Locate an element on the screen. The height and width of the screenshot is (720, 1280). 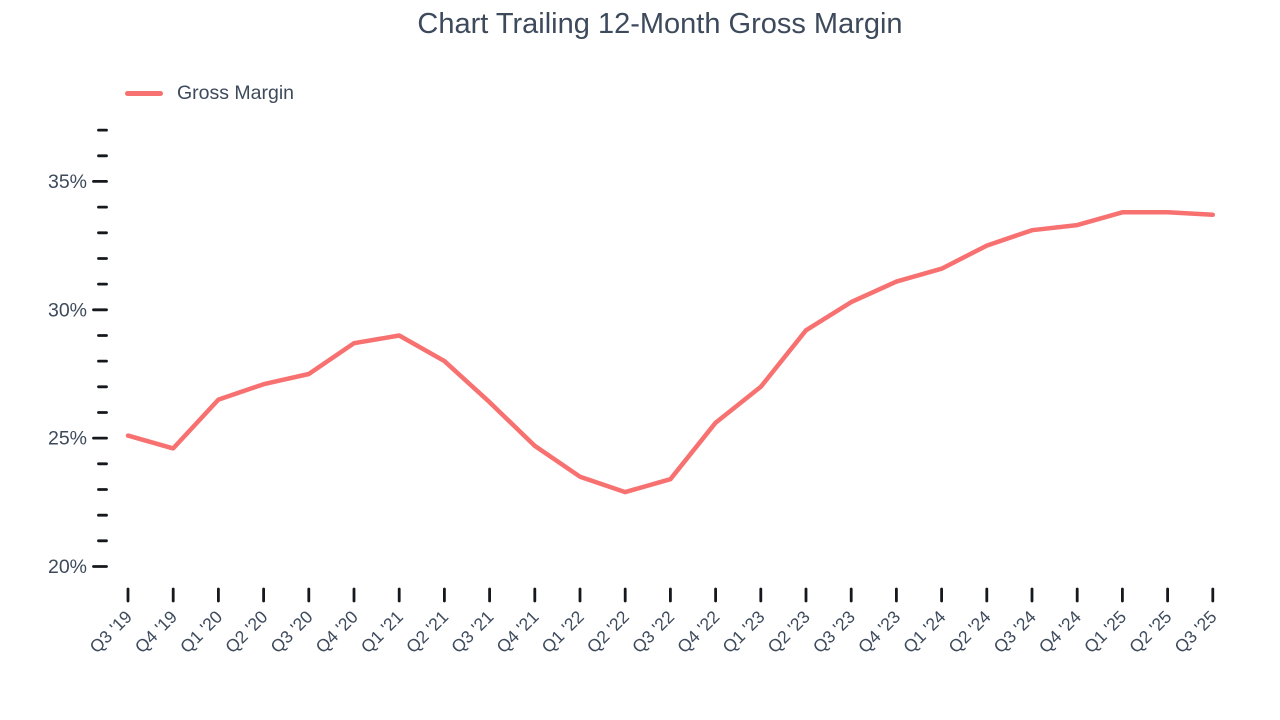
x-tick-label: Q2 '24 is located at coordinates (969, 631).